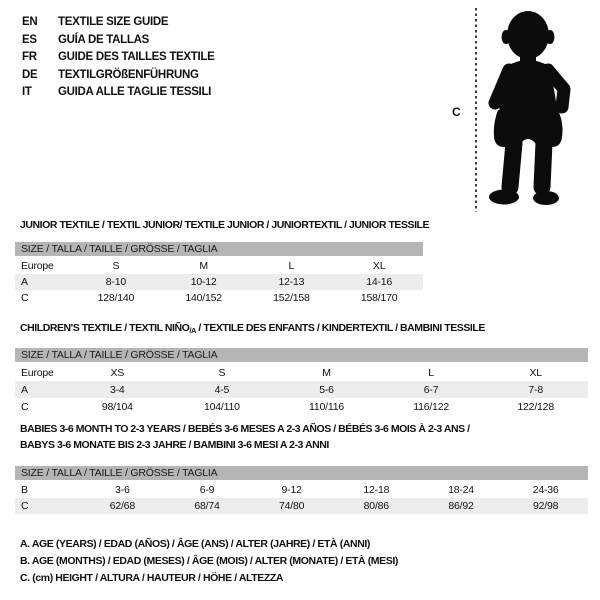 Image resolution: width=600 pixels, height=600 pixels. I want to click on table-row: C 128/140 140/152 152/158 158/170, so click(219, 298).